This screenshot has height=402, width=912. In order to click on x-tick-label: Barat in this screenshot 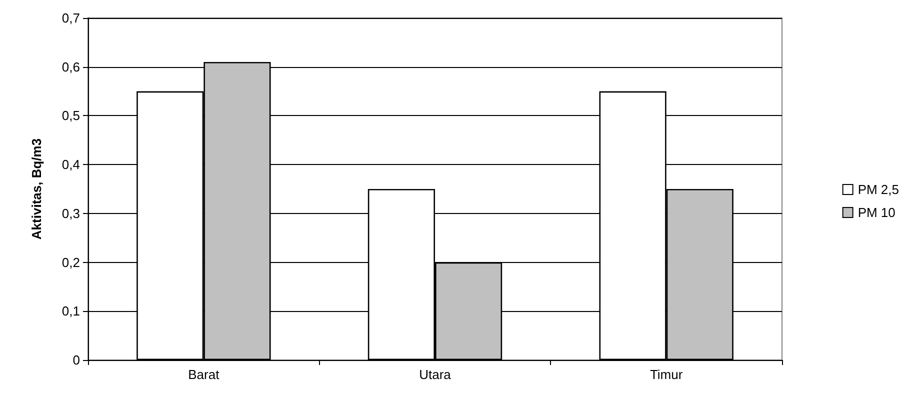, I will do `click(204, 374)`.